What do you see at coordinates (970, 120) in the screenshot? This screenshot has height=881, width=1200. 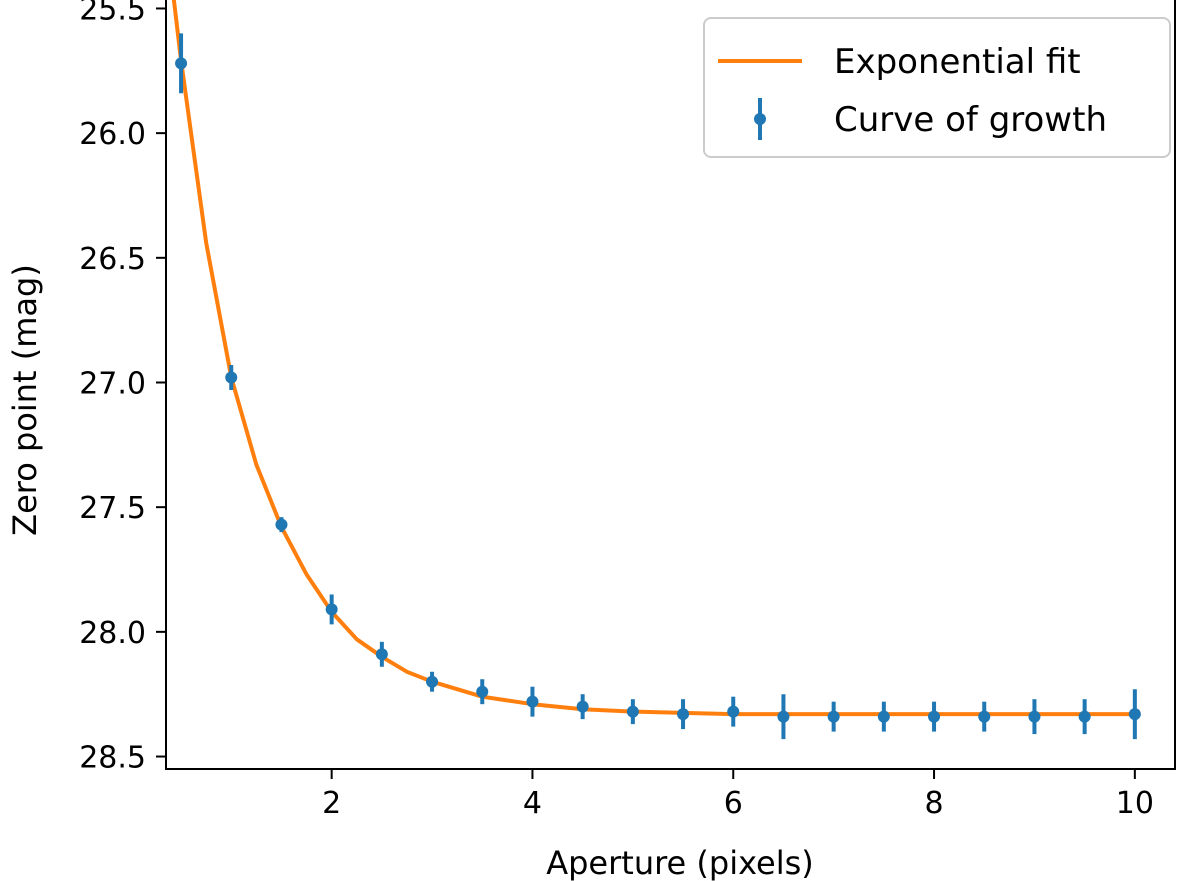 I see `legend-label-curve: Curve of growth` at bounding box center [970, 120].